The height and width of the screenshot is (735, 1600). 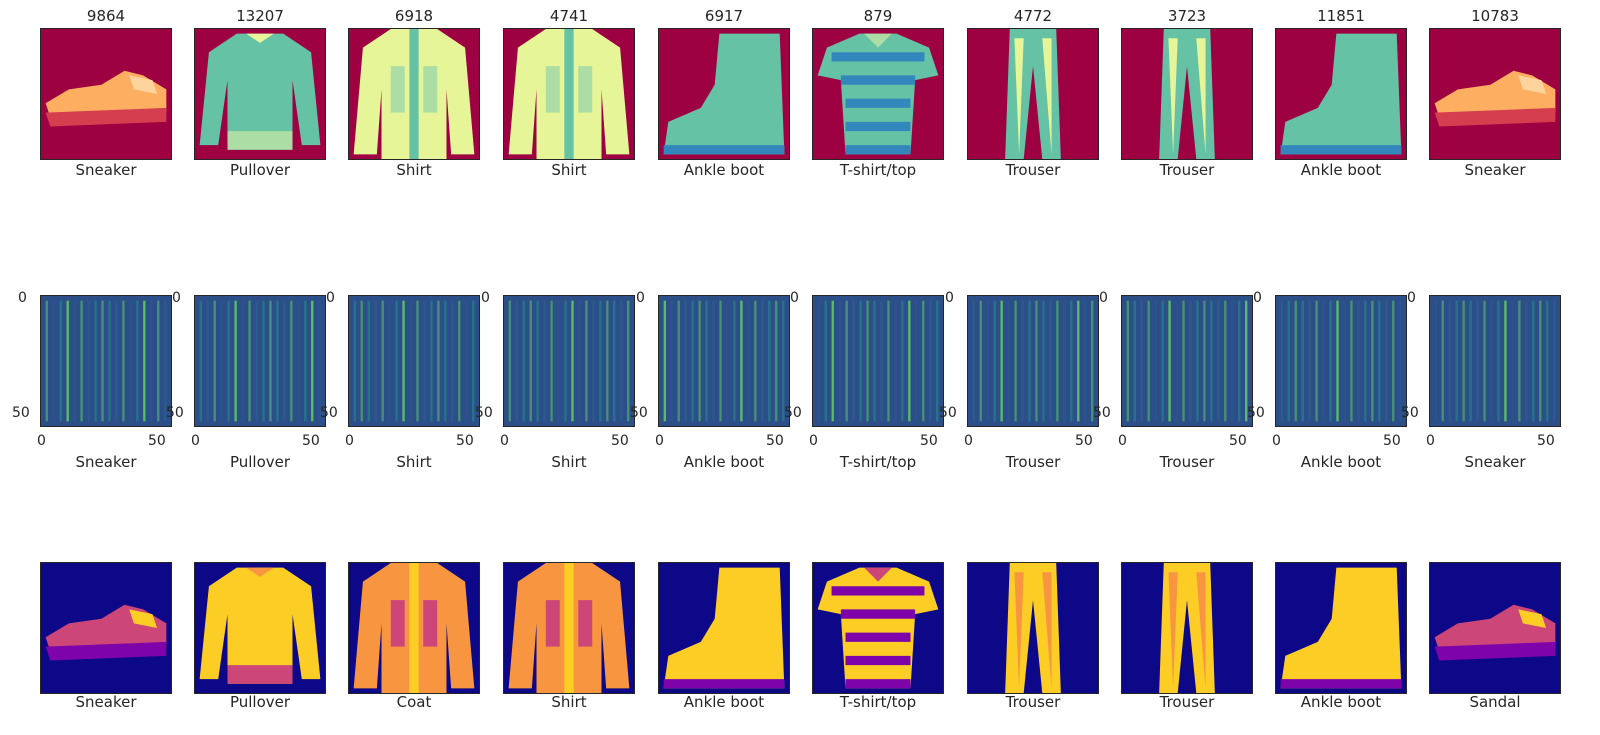 What do you see at coordinates (1341, 16) in the screenshot?
I see `image-id-title: 11851` at bounding box center [1341, 16].